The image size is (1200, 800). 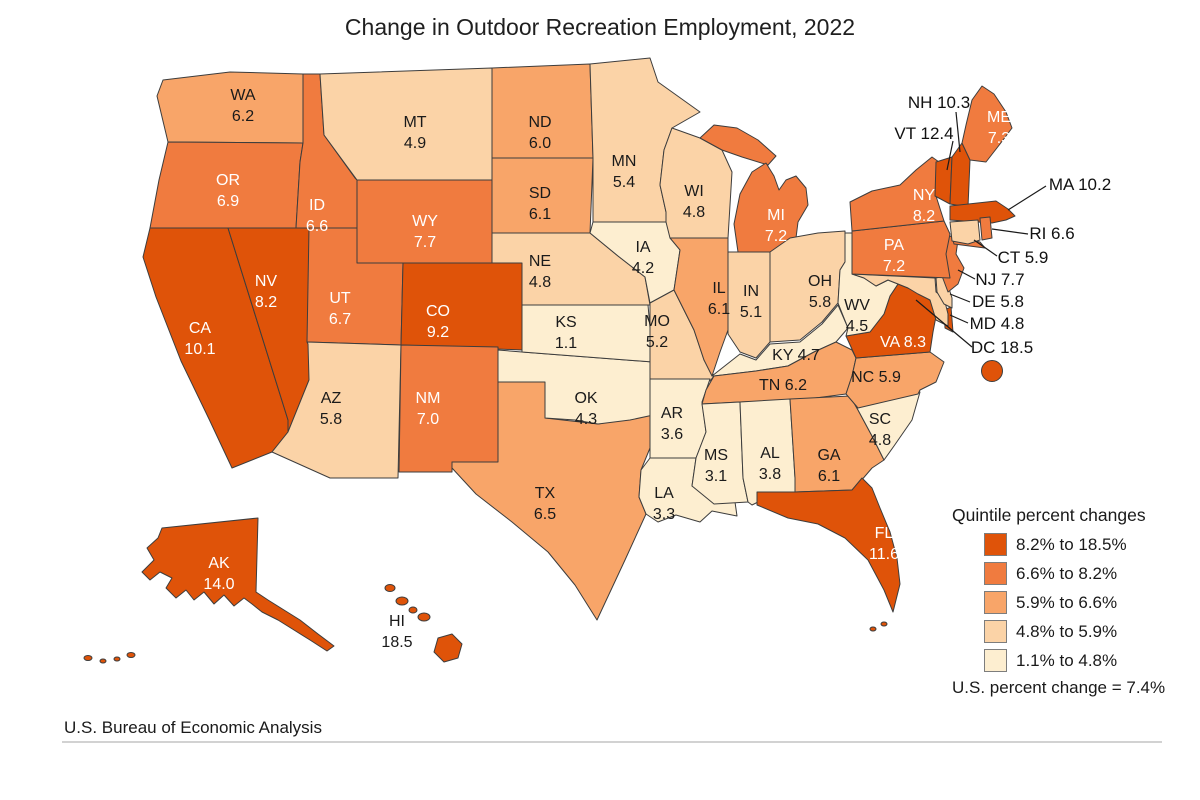 I want to click on state-VT, so click(x=943, y=180).